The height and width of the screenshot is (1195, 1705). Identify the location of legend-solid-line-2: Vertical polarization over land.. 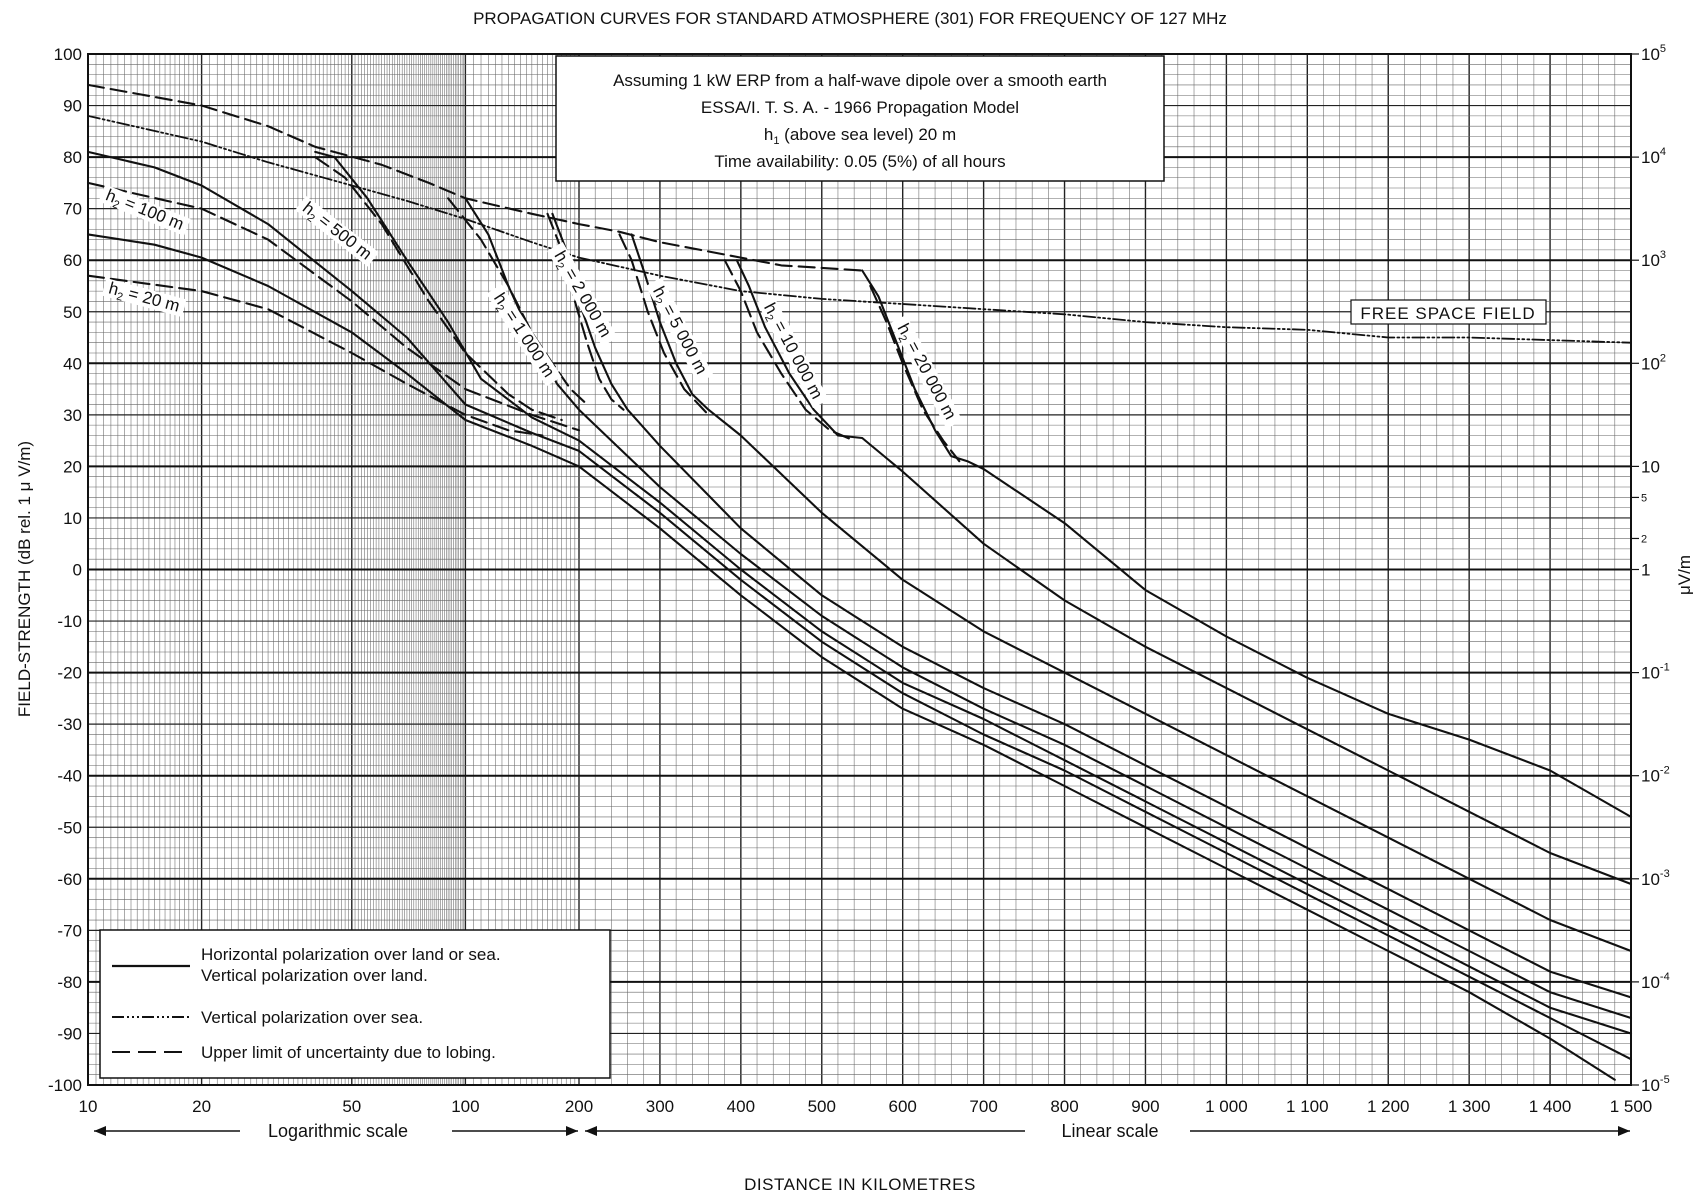
(314, 975).